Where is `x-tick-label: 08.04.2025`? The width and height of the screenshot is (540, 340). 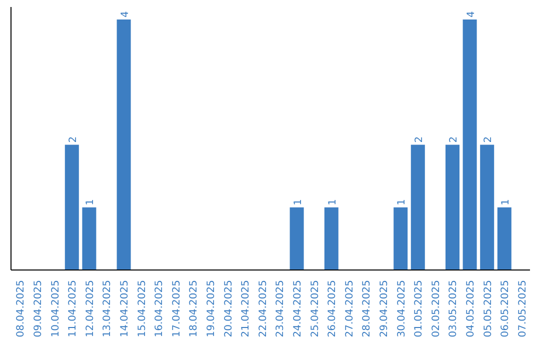 x-tick-label: 08.04.2025 is located at coordinates (21, 309).